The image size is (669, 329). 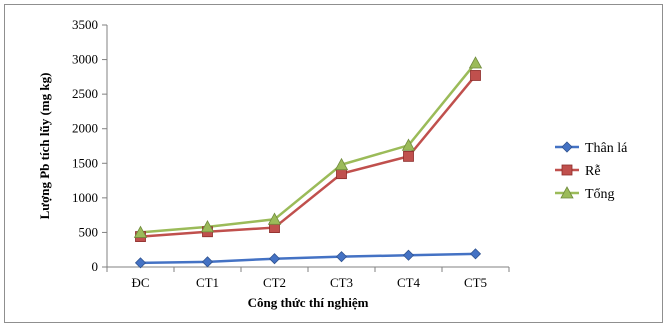 I want to click on x-tick-label: CT3, so click(x=341, y=282).